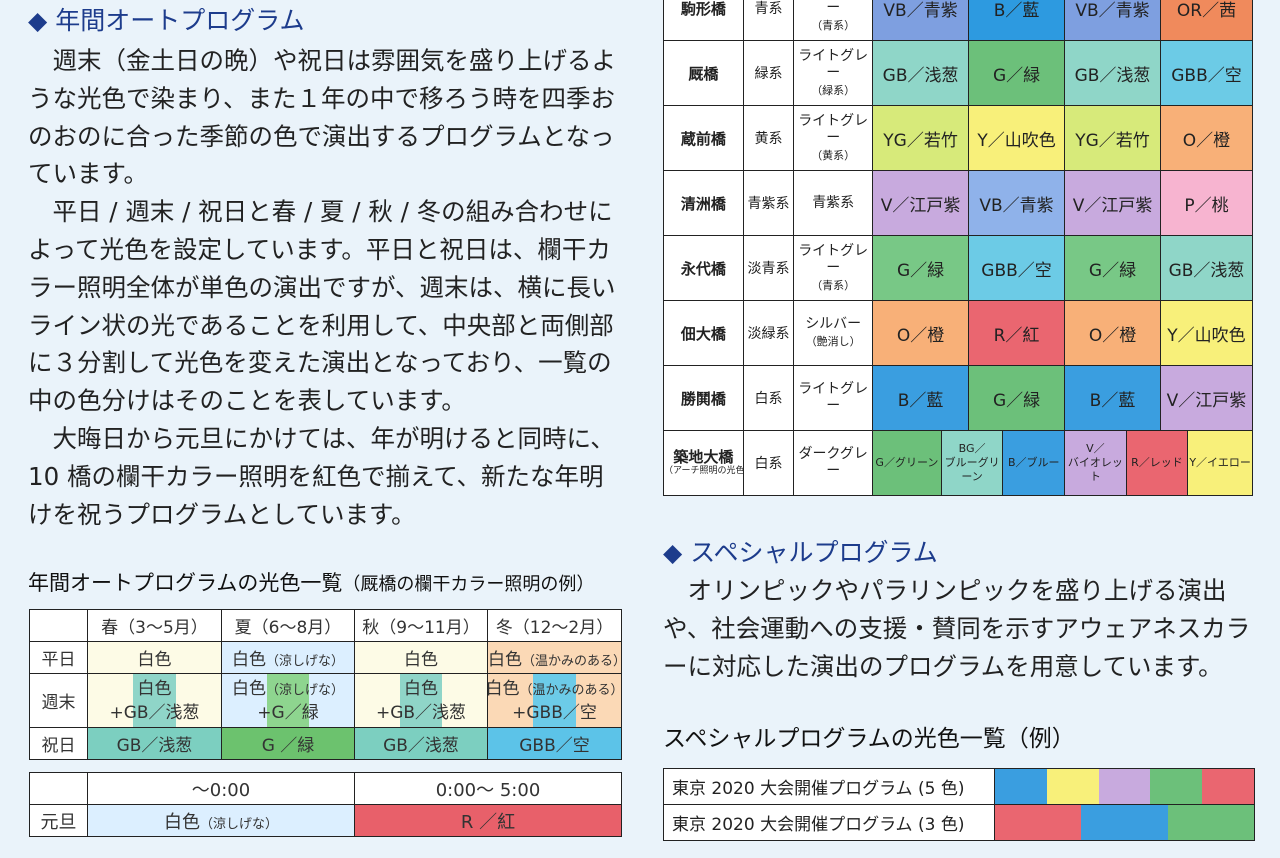  Describe the element at coordinates (554, 743) in the screenshot. I see `holiday-winter-cell: GBB／空` at that location.